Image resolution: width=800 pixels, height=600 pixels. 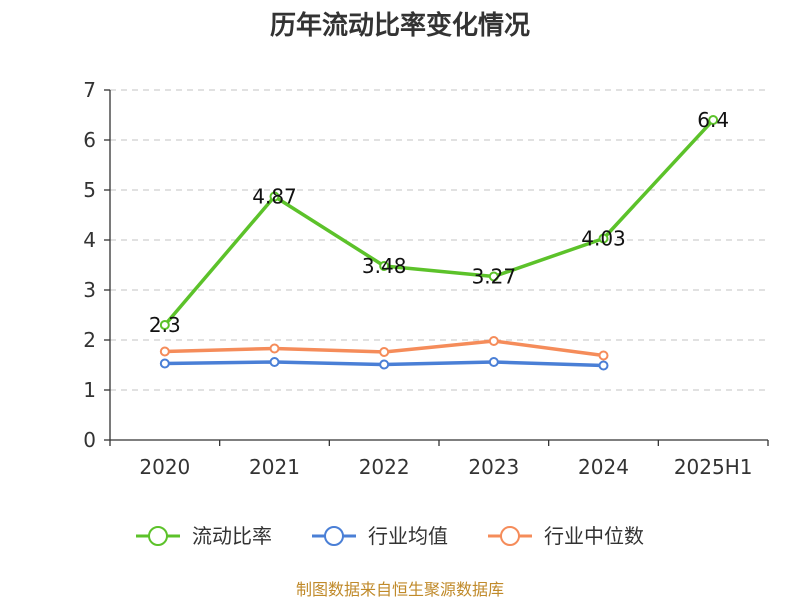 What do you see at coordinates (89, 390) in the screenshot?
I see `y-tick-label: 1` at bounding box center [89, 390].